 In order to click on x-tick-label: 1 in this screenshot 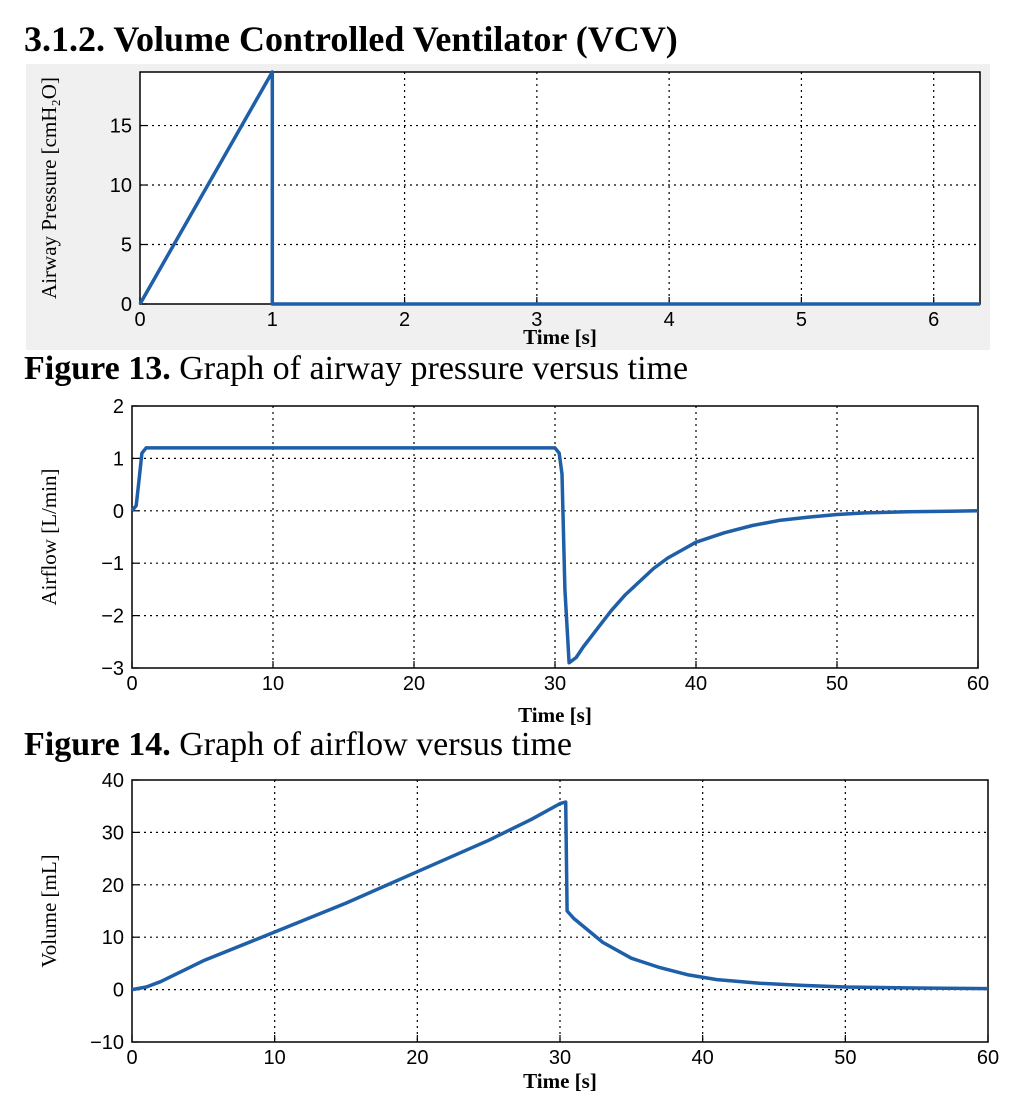, I will do `click(272, 320)`.